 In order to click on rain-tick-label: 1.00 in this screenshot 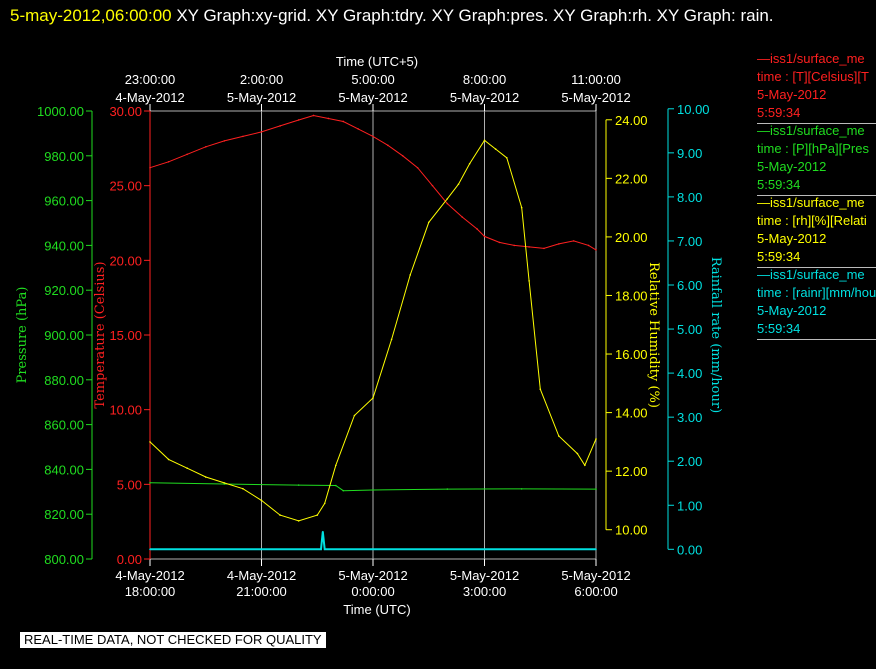, I will do `click(689, 505)`.